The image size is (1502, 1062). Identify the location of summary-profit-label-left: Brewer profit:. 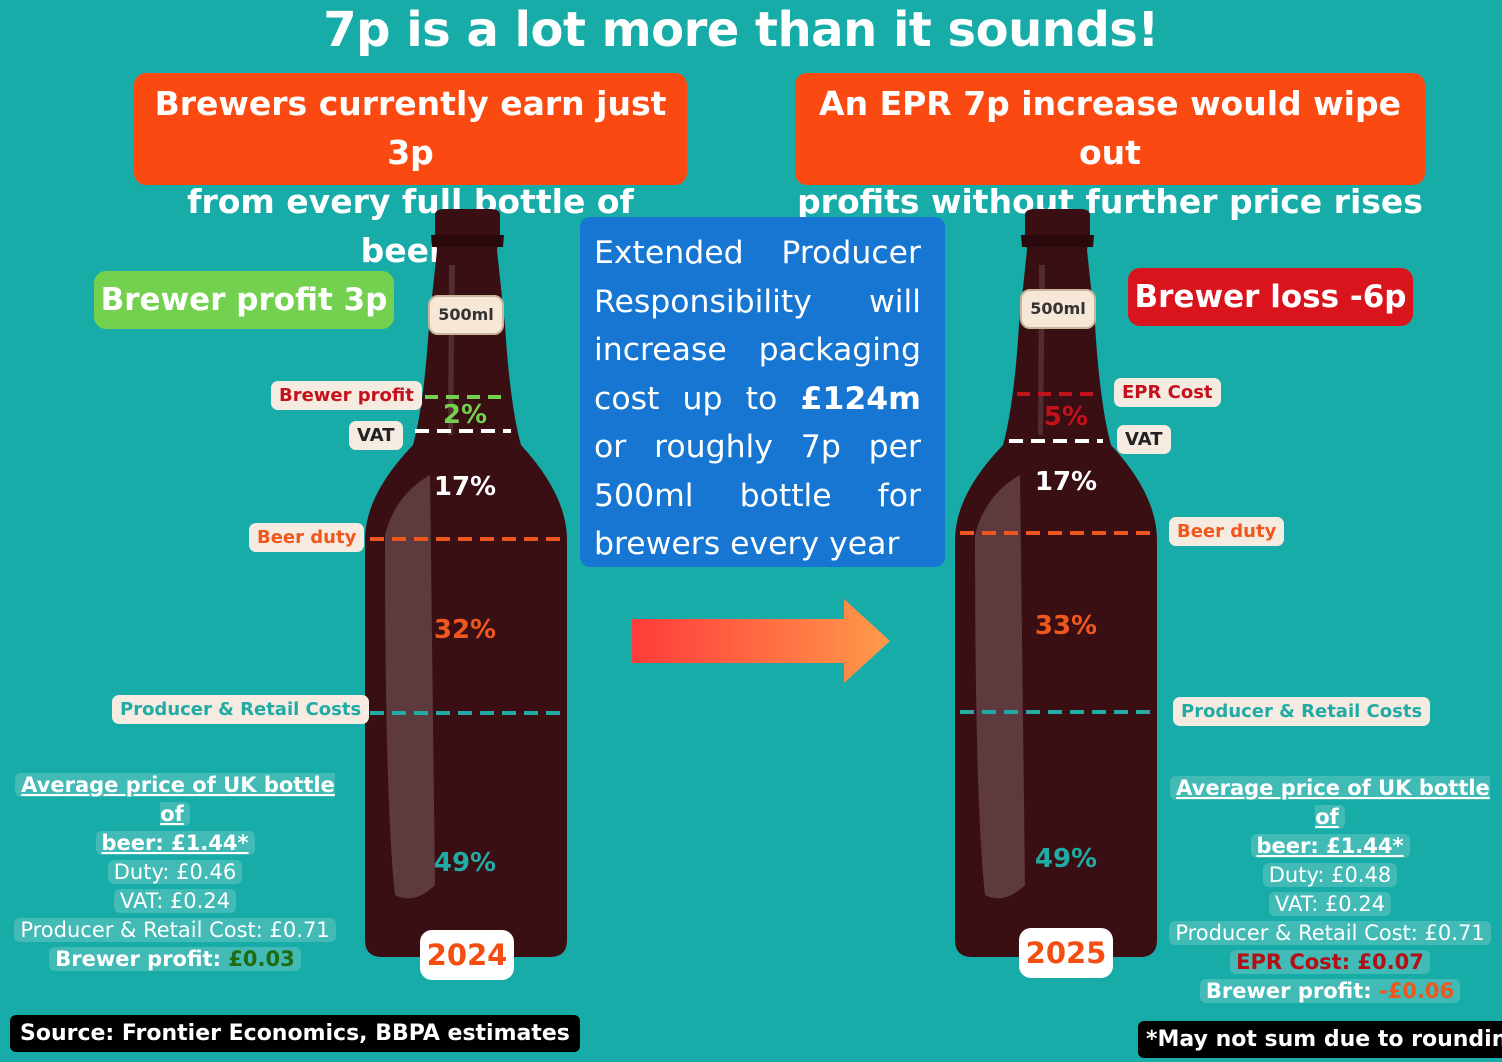
(142, 959).